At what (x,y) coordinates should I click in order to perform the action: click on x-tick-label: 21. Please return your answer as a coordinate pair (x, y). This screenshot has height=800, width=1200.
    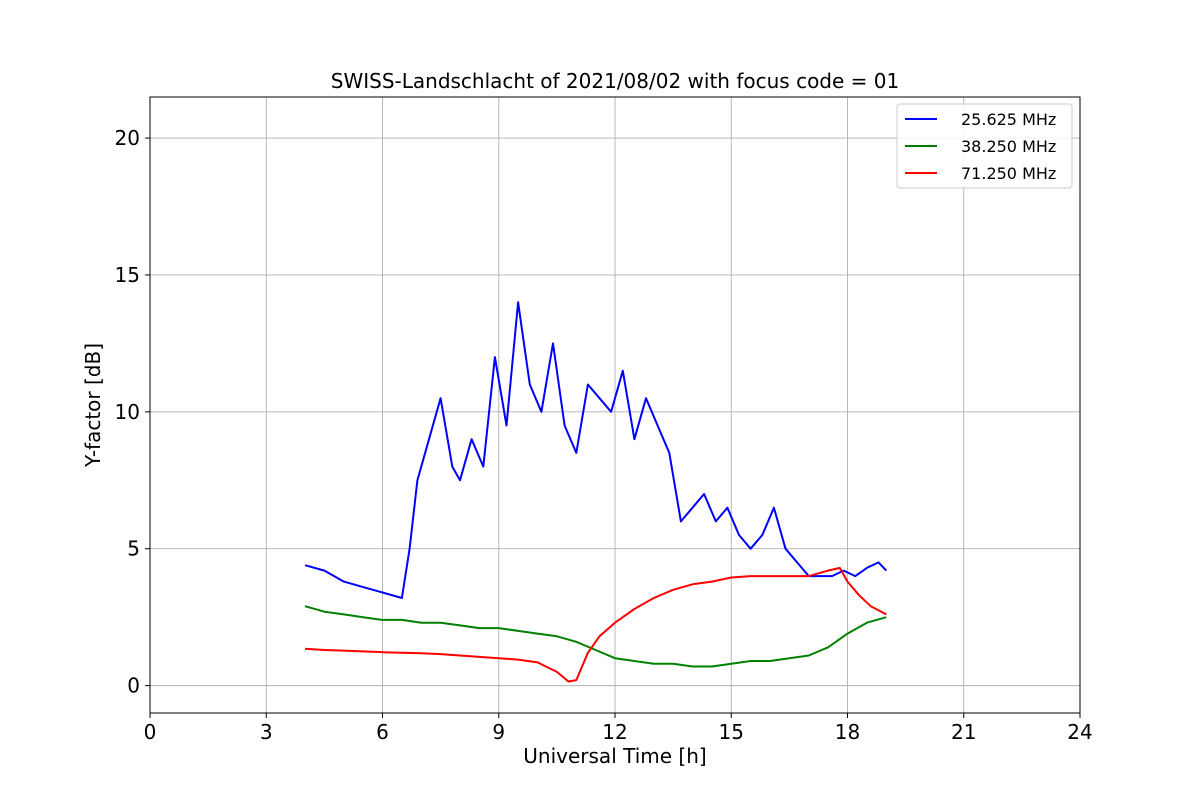
    Looking at the image, I should click on (963, 732).